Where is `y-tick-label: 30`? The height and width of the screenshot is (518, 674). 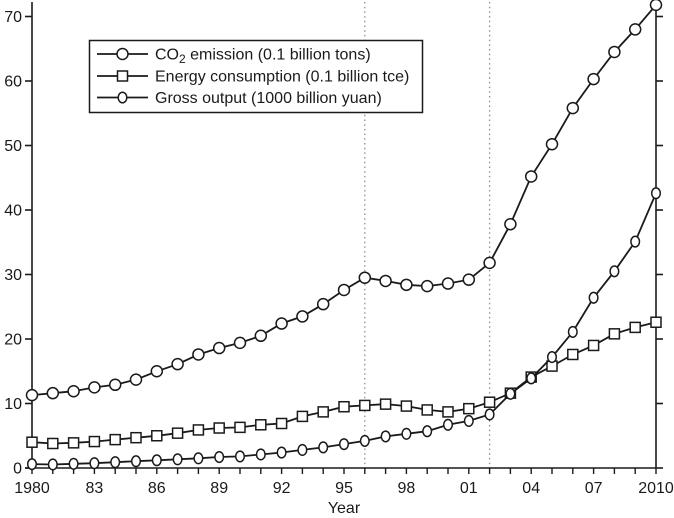 y-tick-label: 30 is located at coordinates (13, 275).